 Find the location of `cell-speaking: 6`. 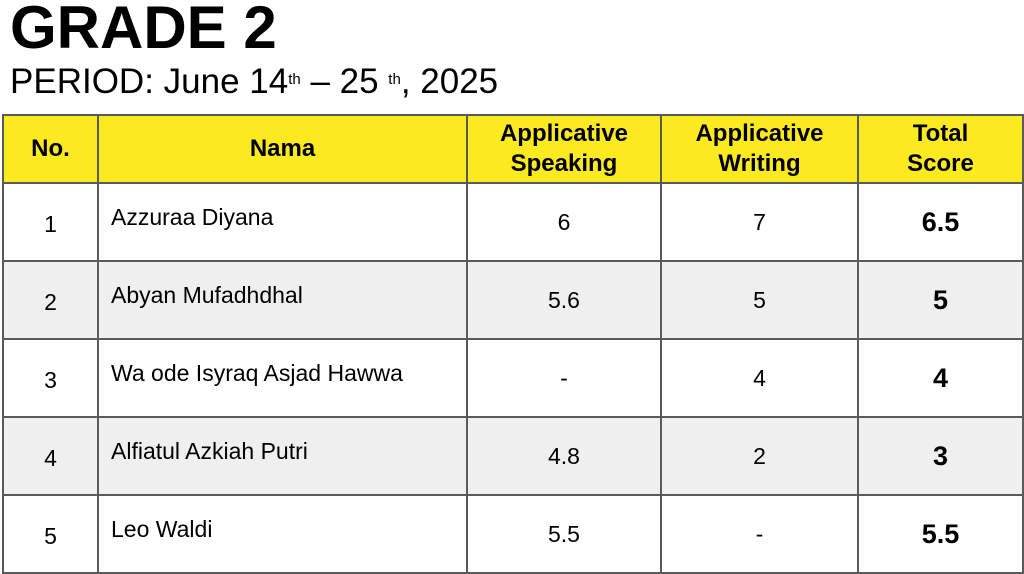

cell-speaking: 6 is located at coordinates (564, 222).